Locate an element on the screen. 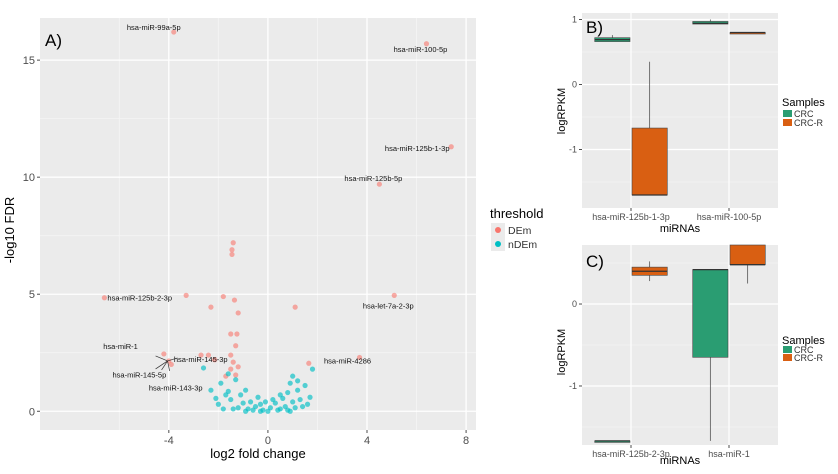  panel-a-letter: A) is located at coordinates (53, 40).